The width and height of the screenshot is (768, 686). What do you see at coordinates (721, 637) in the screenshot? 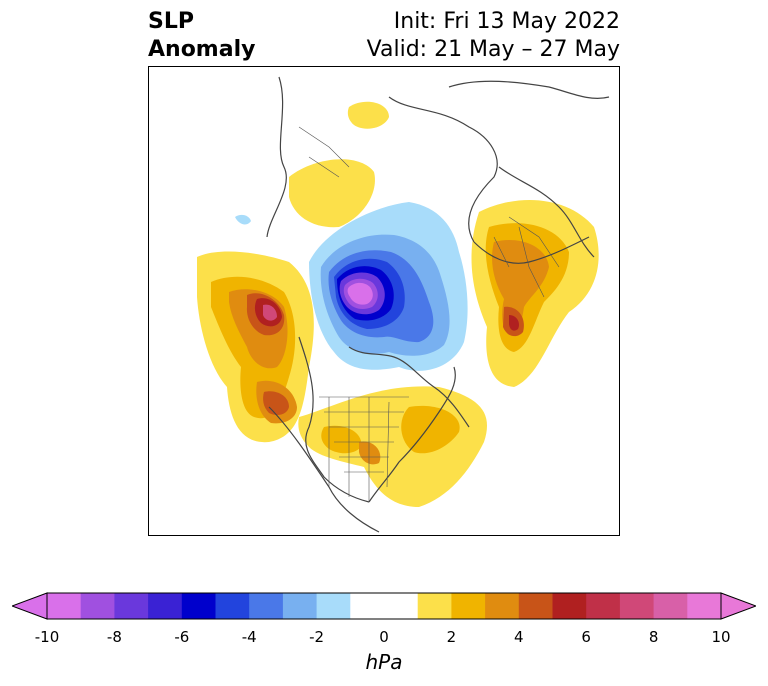
I see `colorbar-tick-label: 10` at bounding box center [721, 637].